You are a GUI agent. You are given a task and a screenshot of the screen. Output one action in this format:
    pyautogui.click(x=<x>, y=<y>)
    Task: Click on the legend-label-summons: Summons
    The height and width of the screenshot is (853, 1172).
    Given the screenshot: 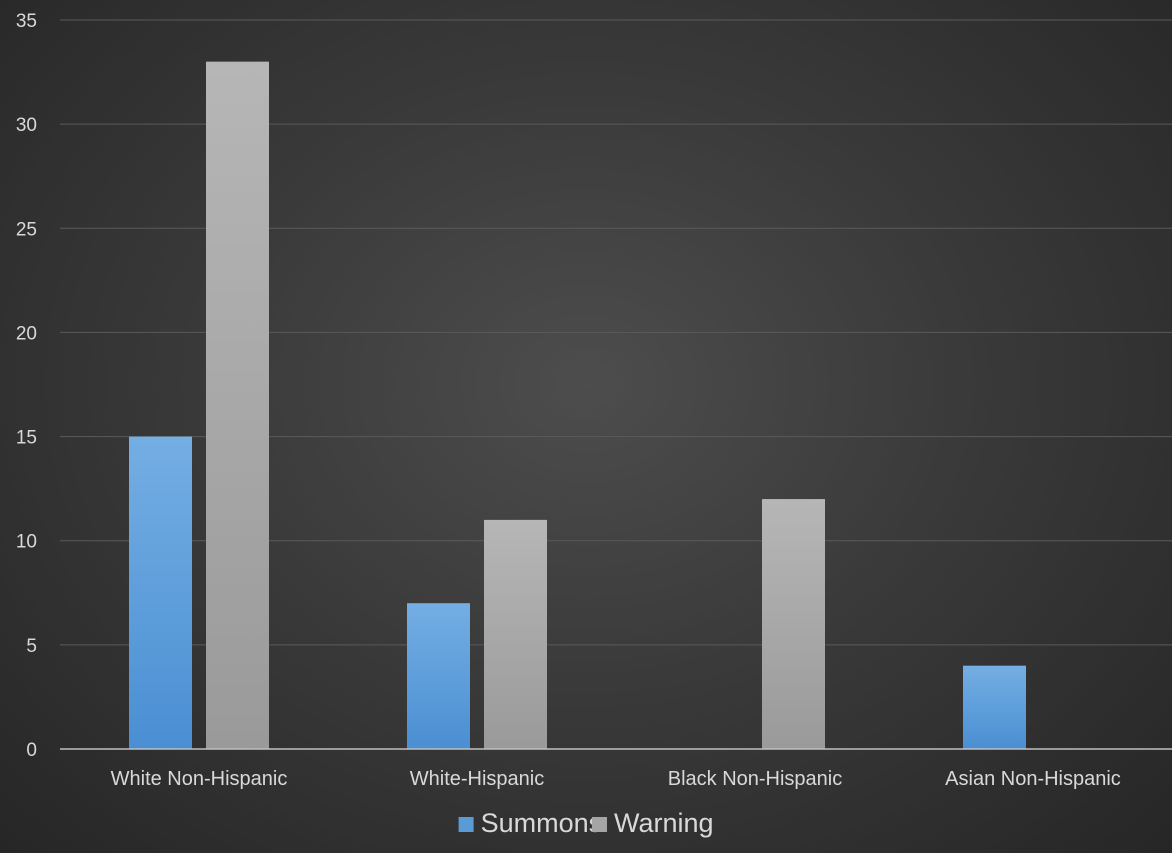 What is the action you would take?
    pyautogui.click(x=542, y=823)
    